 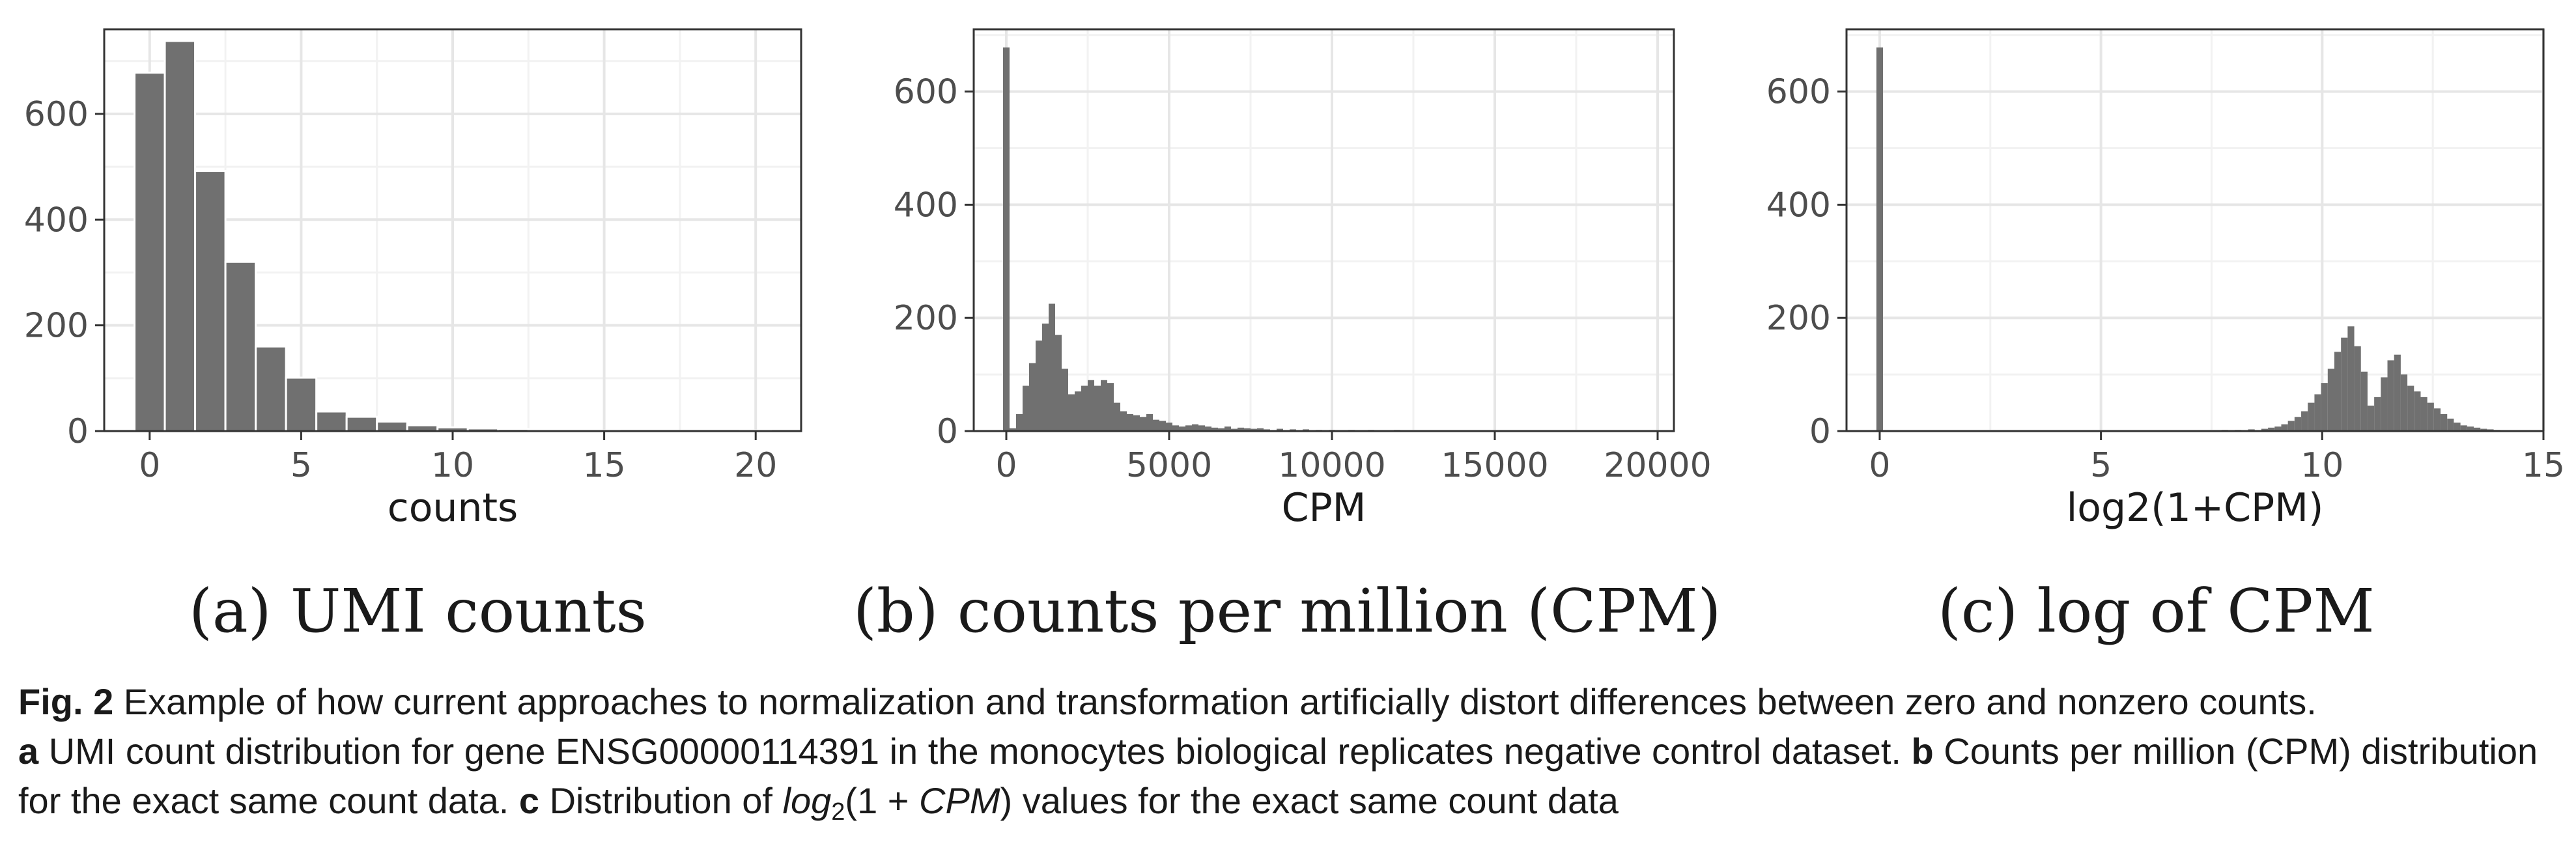 What do you see at coordinates (1657, 465) in the screenshot?
I see `x-tick-label: 20000` at bounding box center [1657, 465].